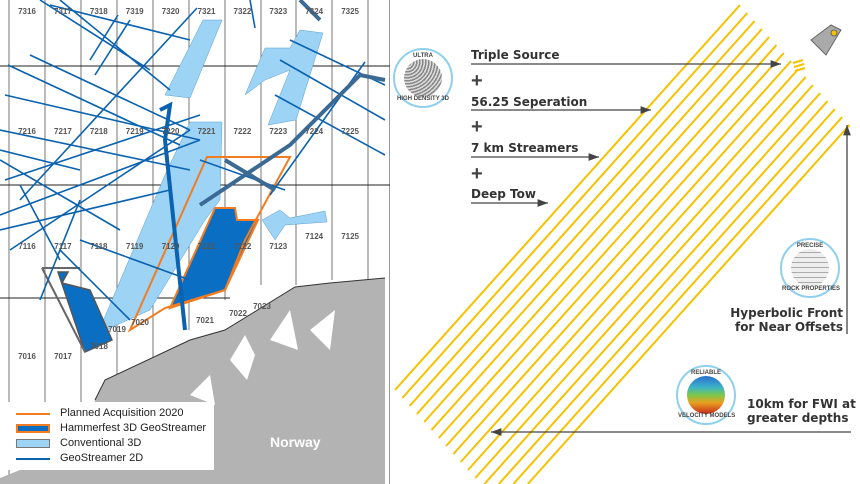  I want to click on block-label: 7316, so click(27, 11).